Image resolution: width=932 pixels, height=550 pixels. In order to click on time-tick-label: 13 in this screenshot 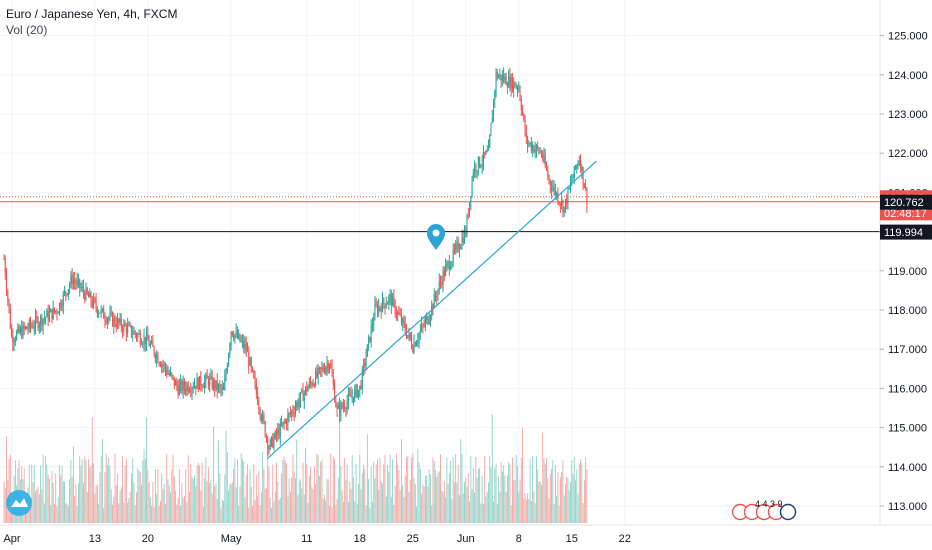, I will do `click(95, 539)`.